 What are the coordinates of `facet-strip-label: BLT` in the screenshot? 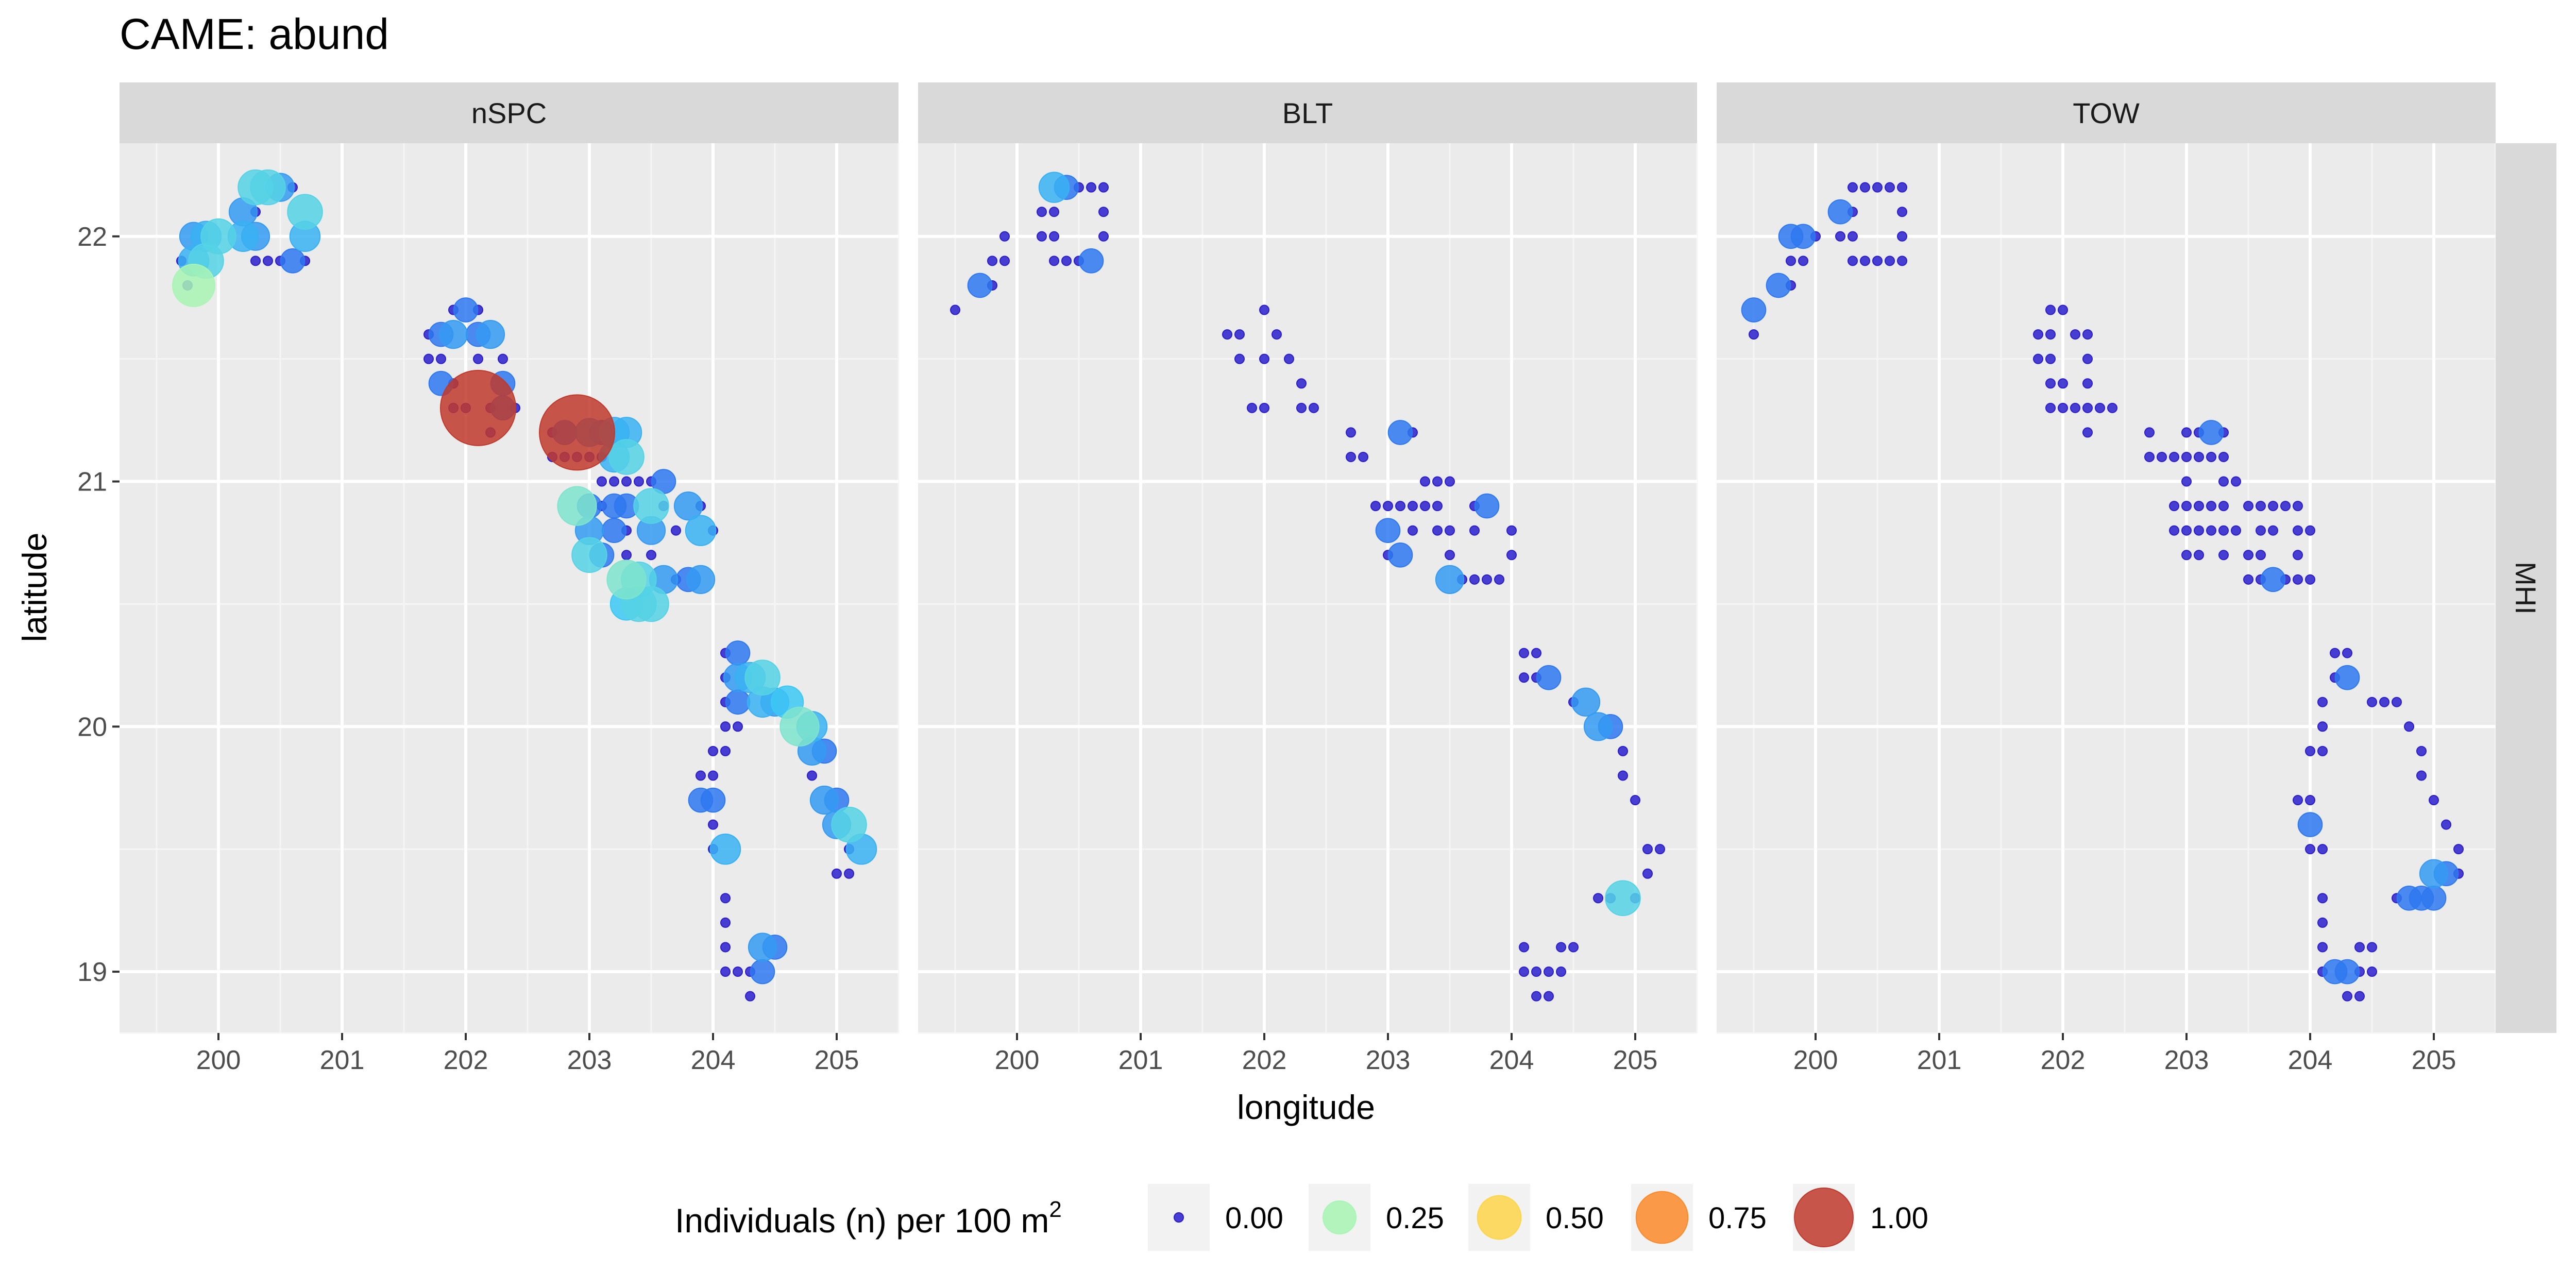 It's located at (1307, 113).